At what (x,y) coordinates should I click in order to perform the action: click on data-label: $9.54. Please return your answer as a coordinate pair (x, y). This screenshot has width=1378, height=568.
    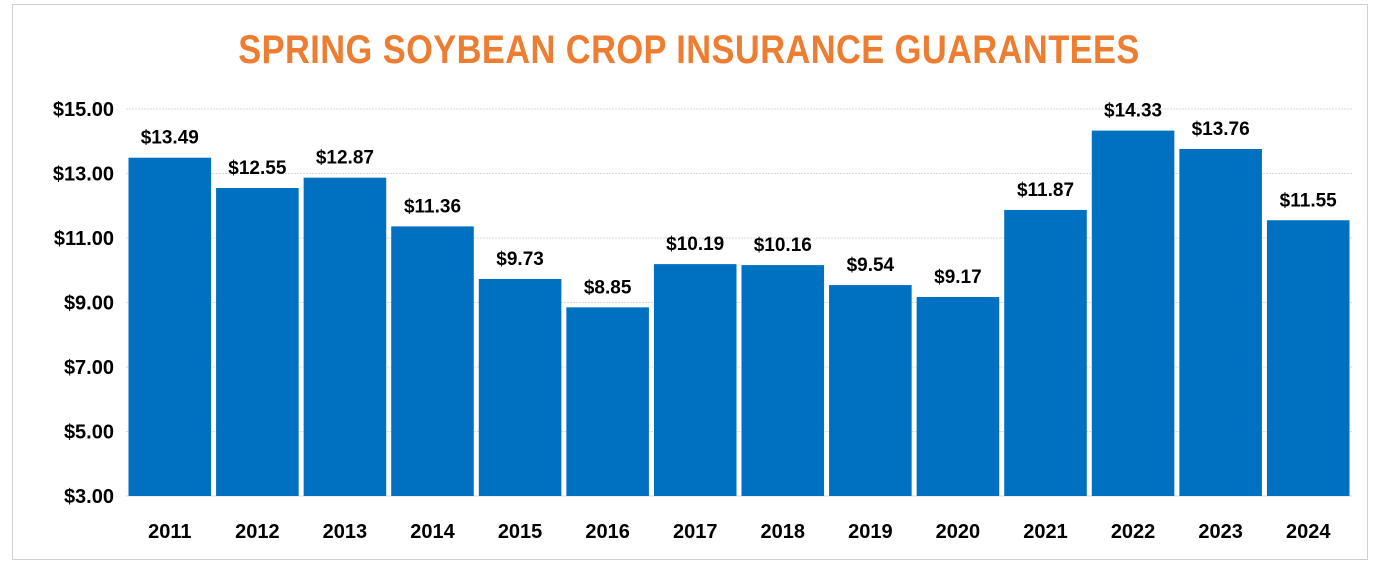
    Looking at the image, I should click on (871, 265).